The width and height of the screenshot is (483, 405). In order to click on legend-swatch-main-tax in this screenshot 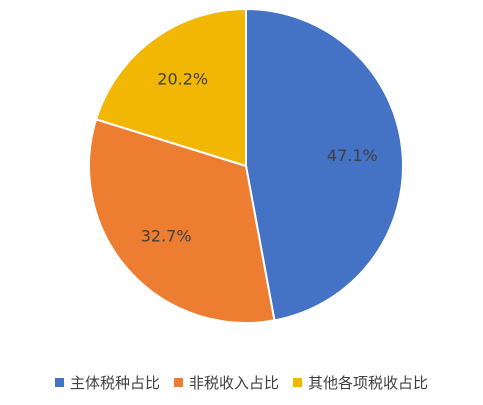, I will do `click(59, 382)`.